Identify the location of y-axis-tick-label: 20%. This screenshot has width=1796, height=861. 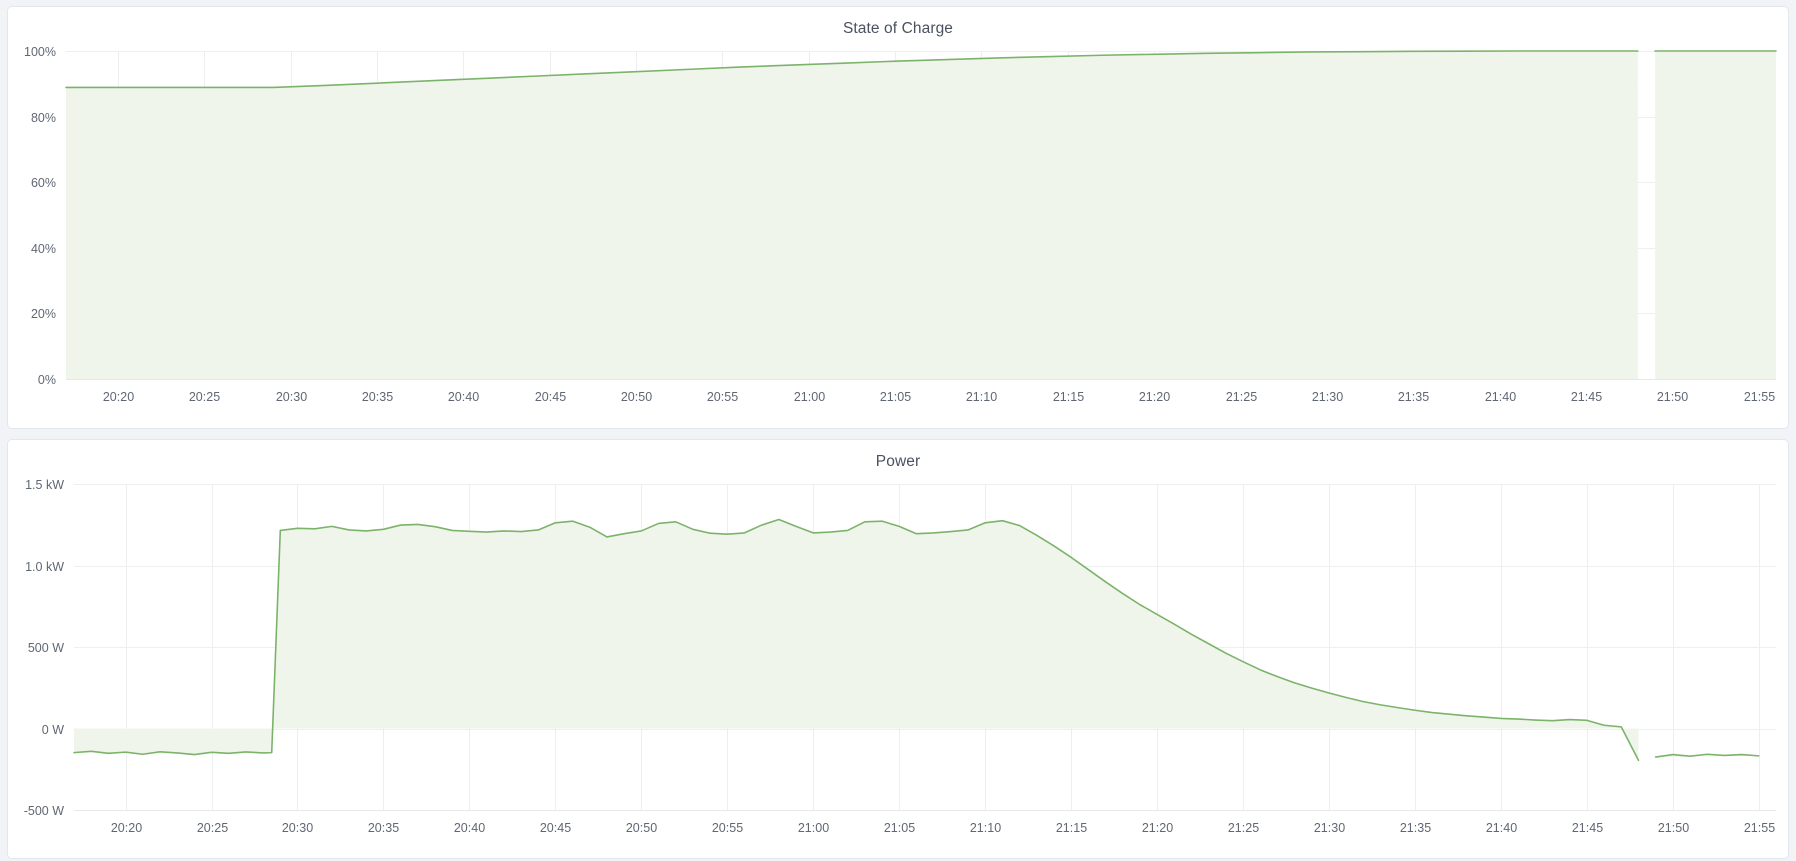
(43, 314).